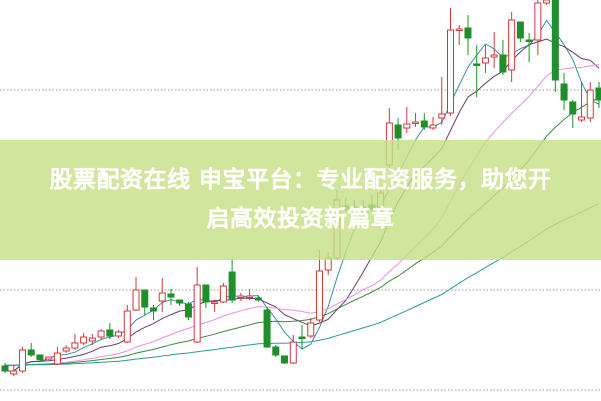 The image size is (601, 401). Describe the element at coordinates (300, 180) in the screenshot. I see `banner-title-line-1: 股票配资在线 申宝平台：专业配资服务，助您开` at that location.